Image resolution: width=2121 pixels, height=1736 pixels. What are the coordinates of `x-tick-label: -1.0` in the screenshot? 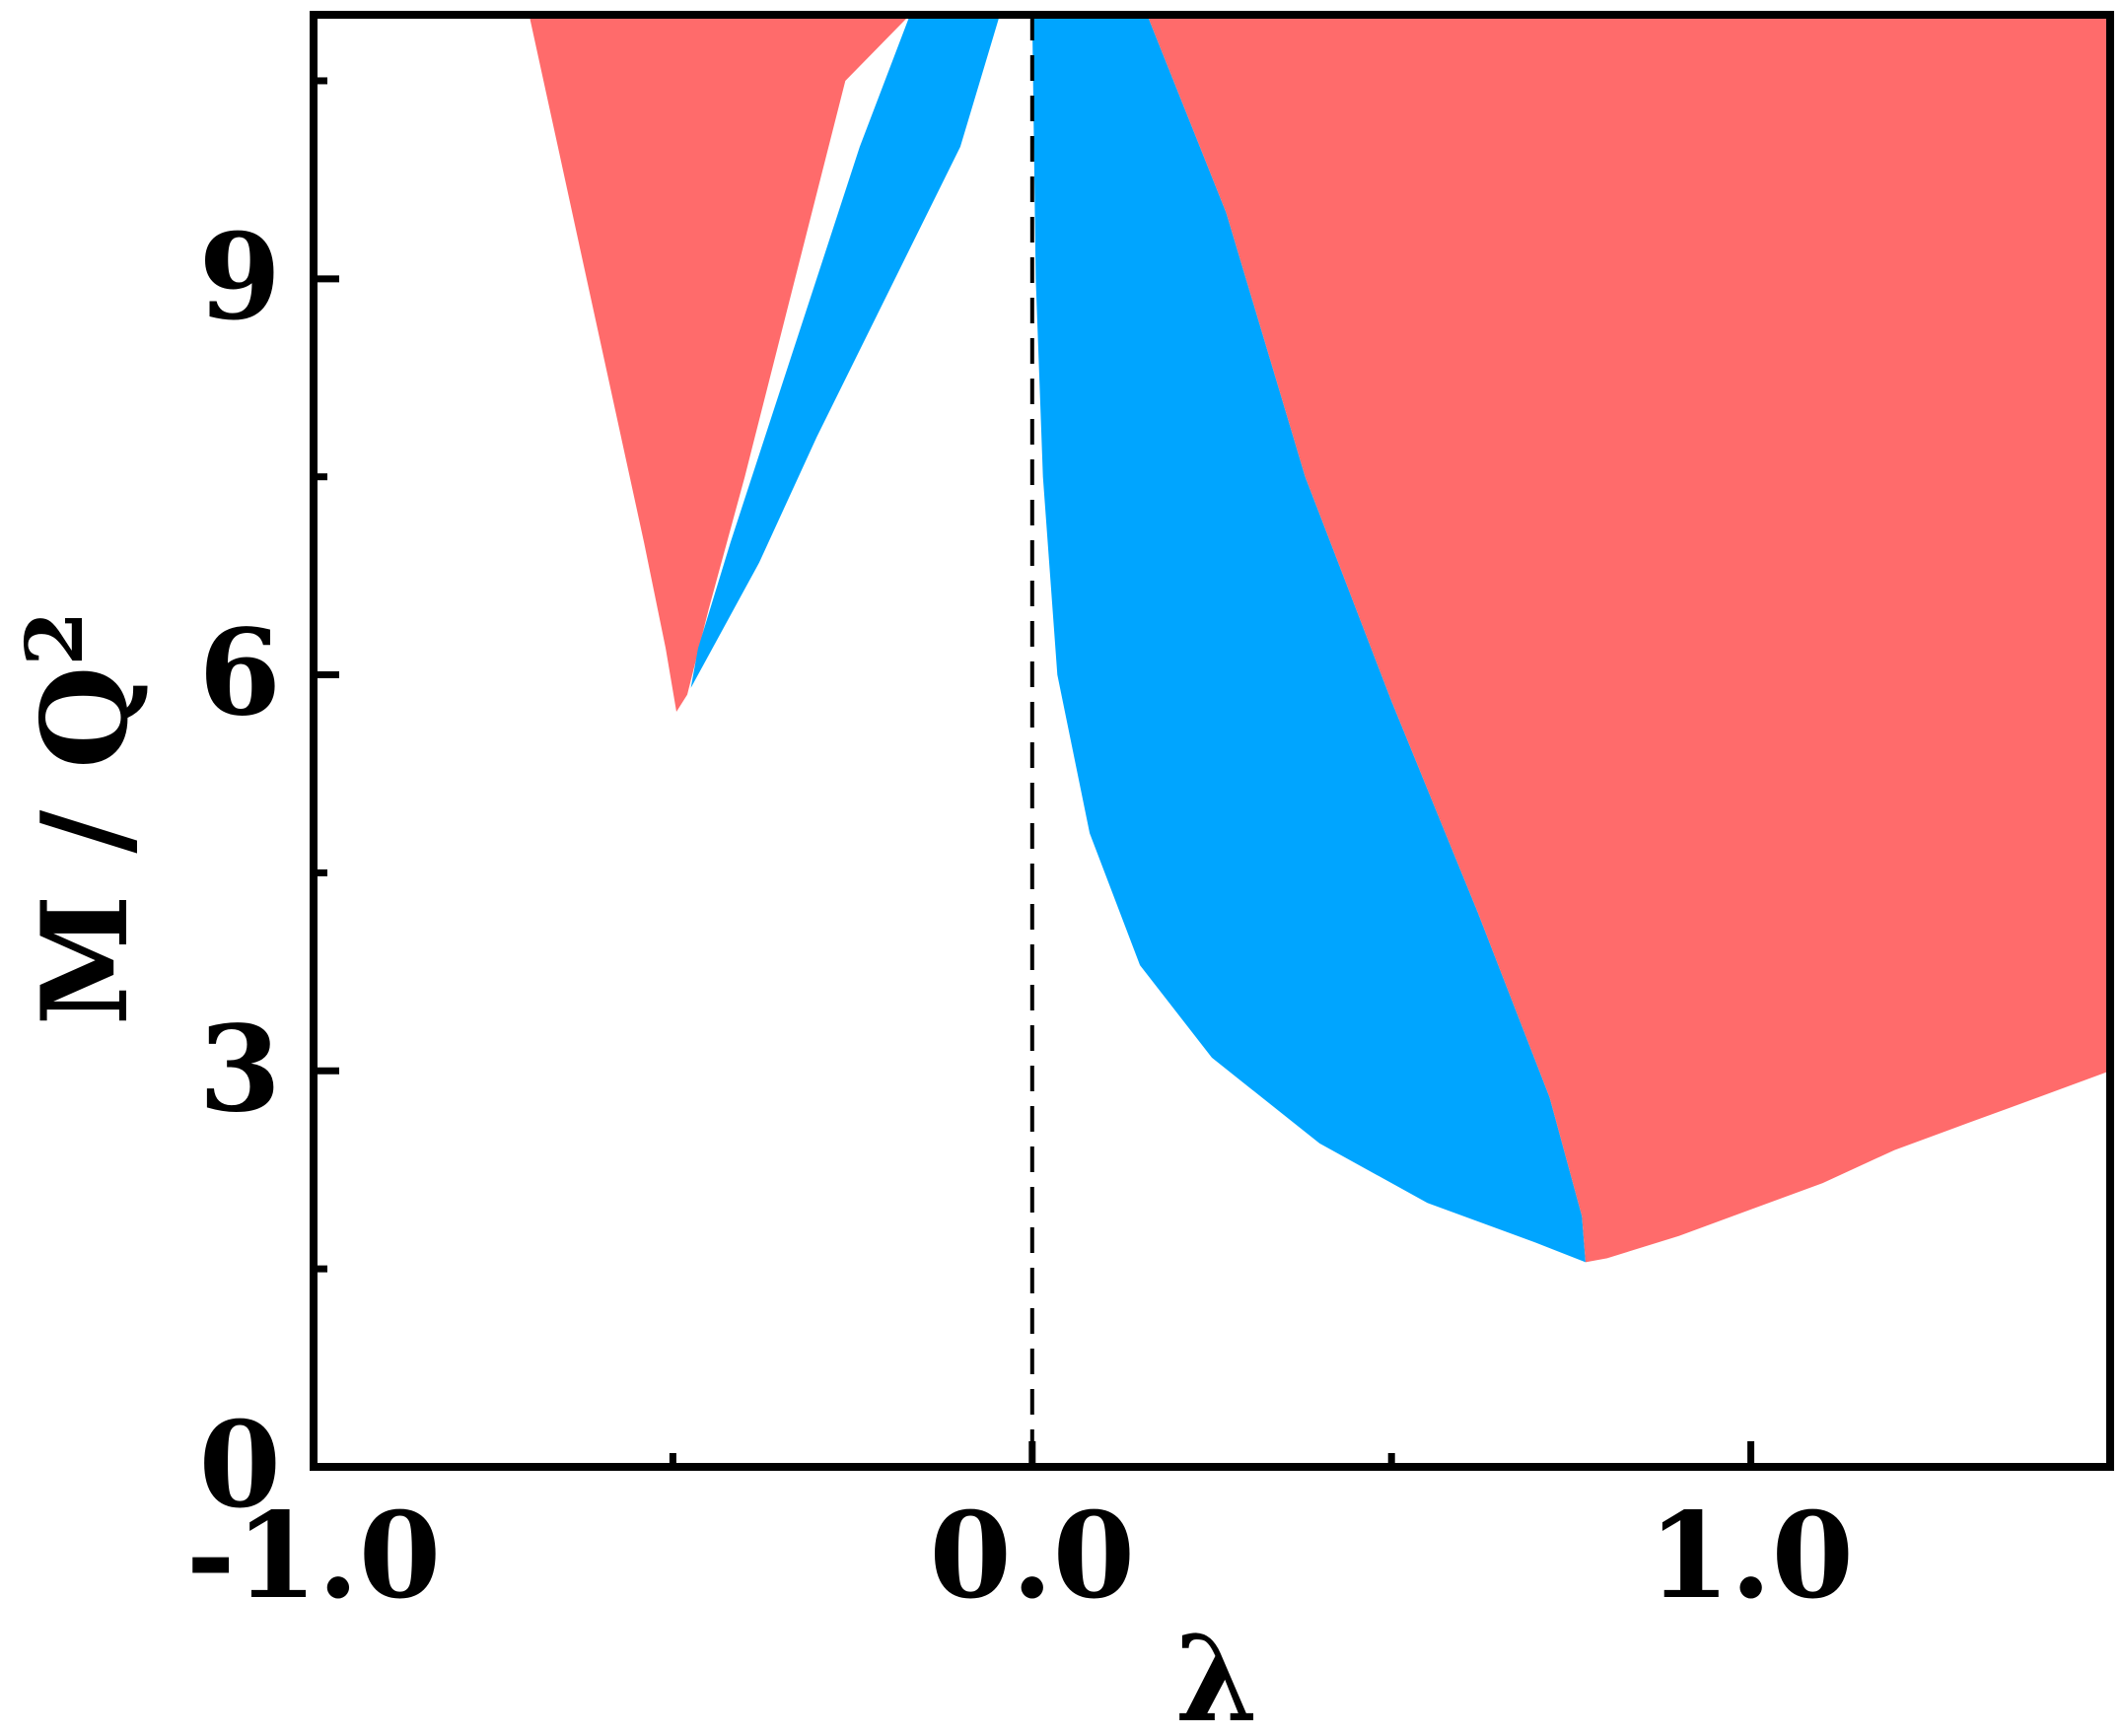 It's located at (314, 1556).